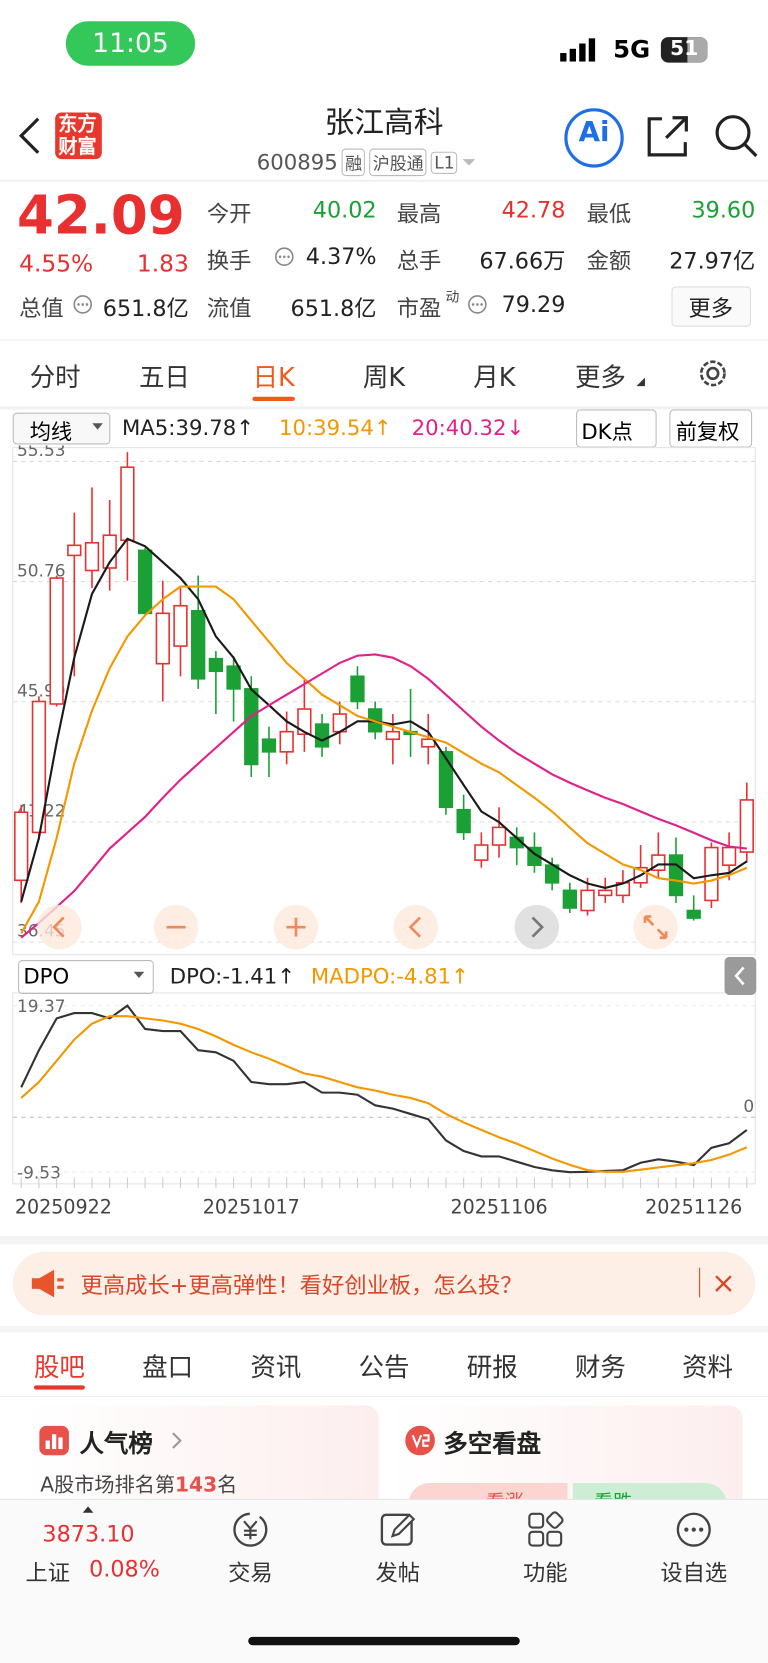 This screenshot has height=1663, width=768. I want to click on ma20-label: 20:40.32↓, so click(468, 427).